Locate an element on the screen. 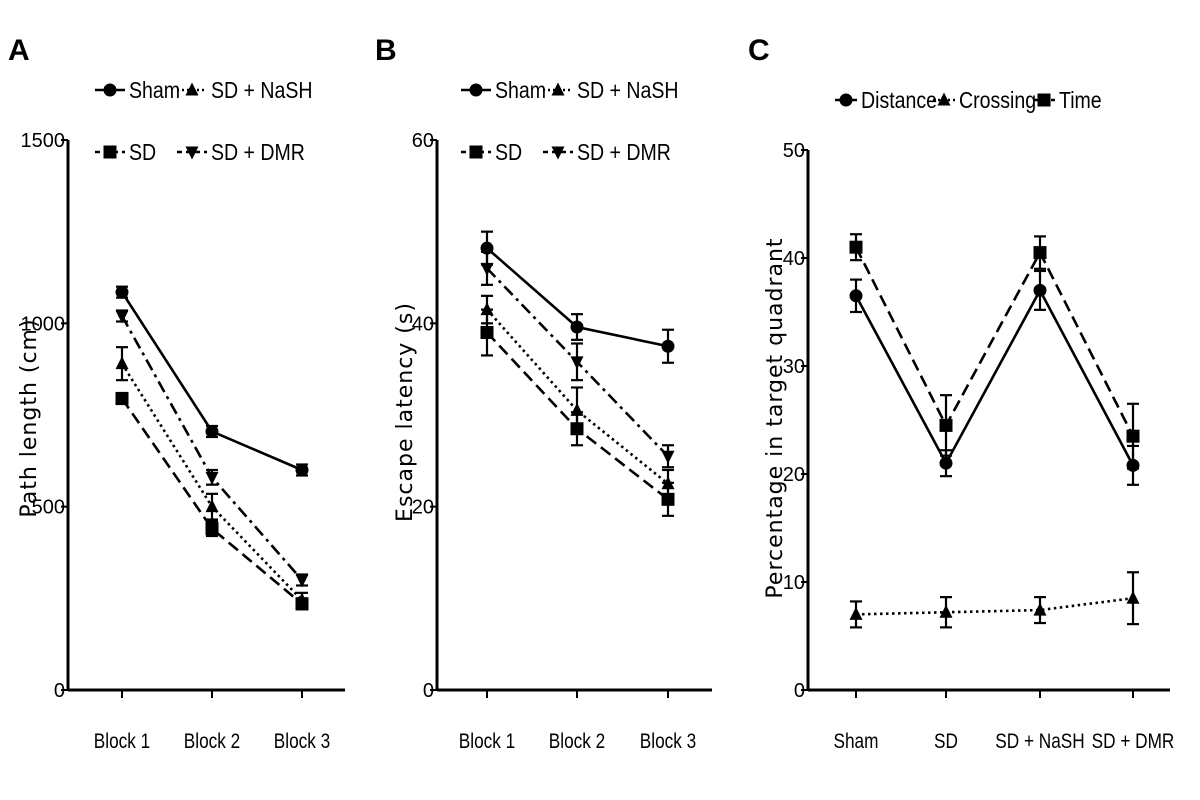  series-crossing is located at coordinates (994, 600).